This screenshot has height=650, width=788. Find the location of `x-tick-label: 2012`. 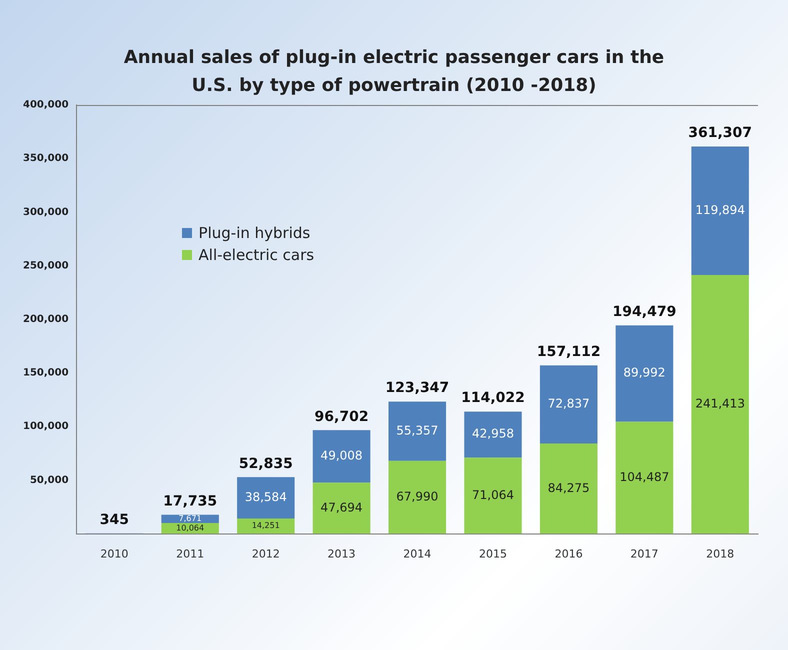

x-tick-label: 2012 is located at coordinates (266, 553).